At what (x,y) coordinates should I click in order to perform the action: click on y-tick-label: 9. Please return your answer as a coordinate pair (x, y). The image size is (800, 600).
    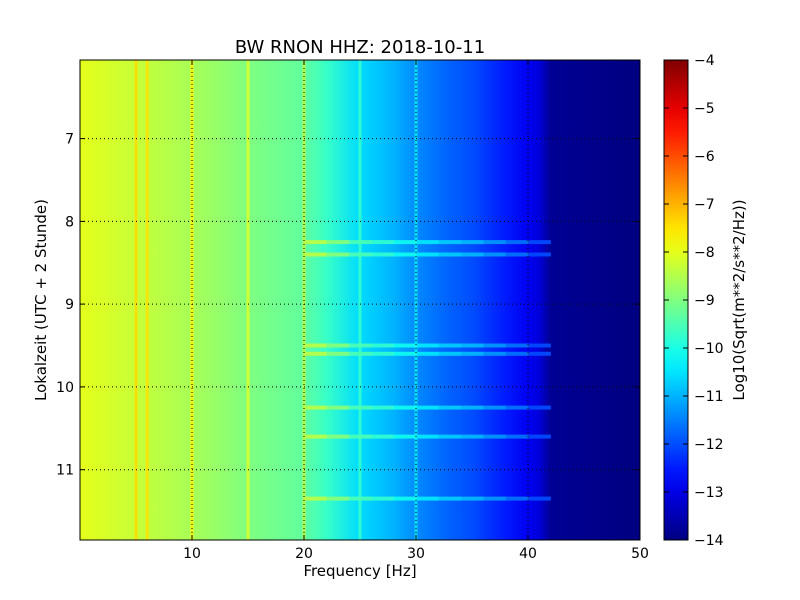
    Looking at the image, I should click on (69, 305).